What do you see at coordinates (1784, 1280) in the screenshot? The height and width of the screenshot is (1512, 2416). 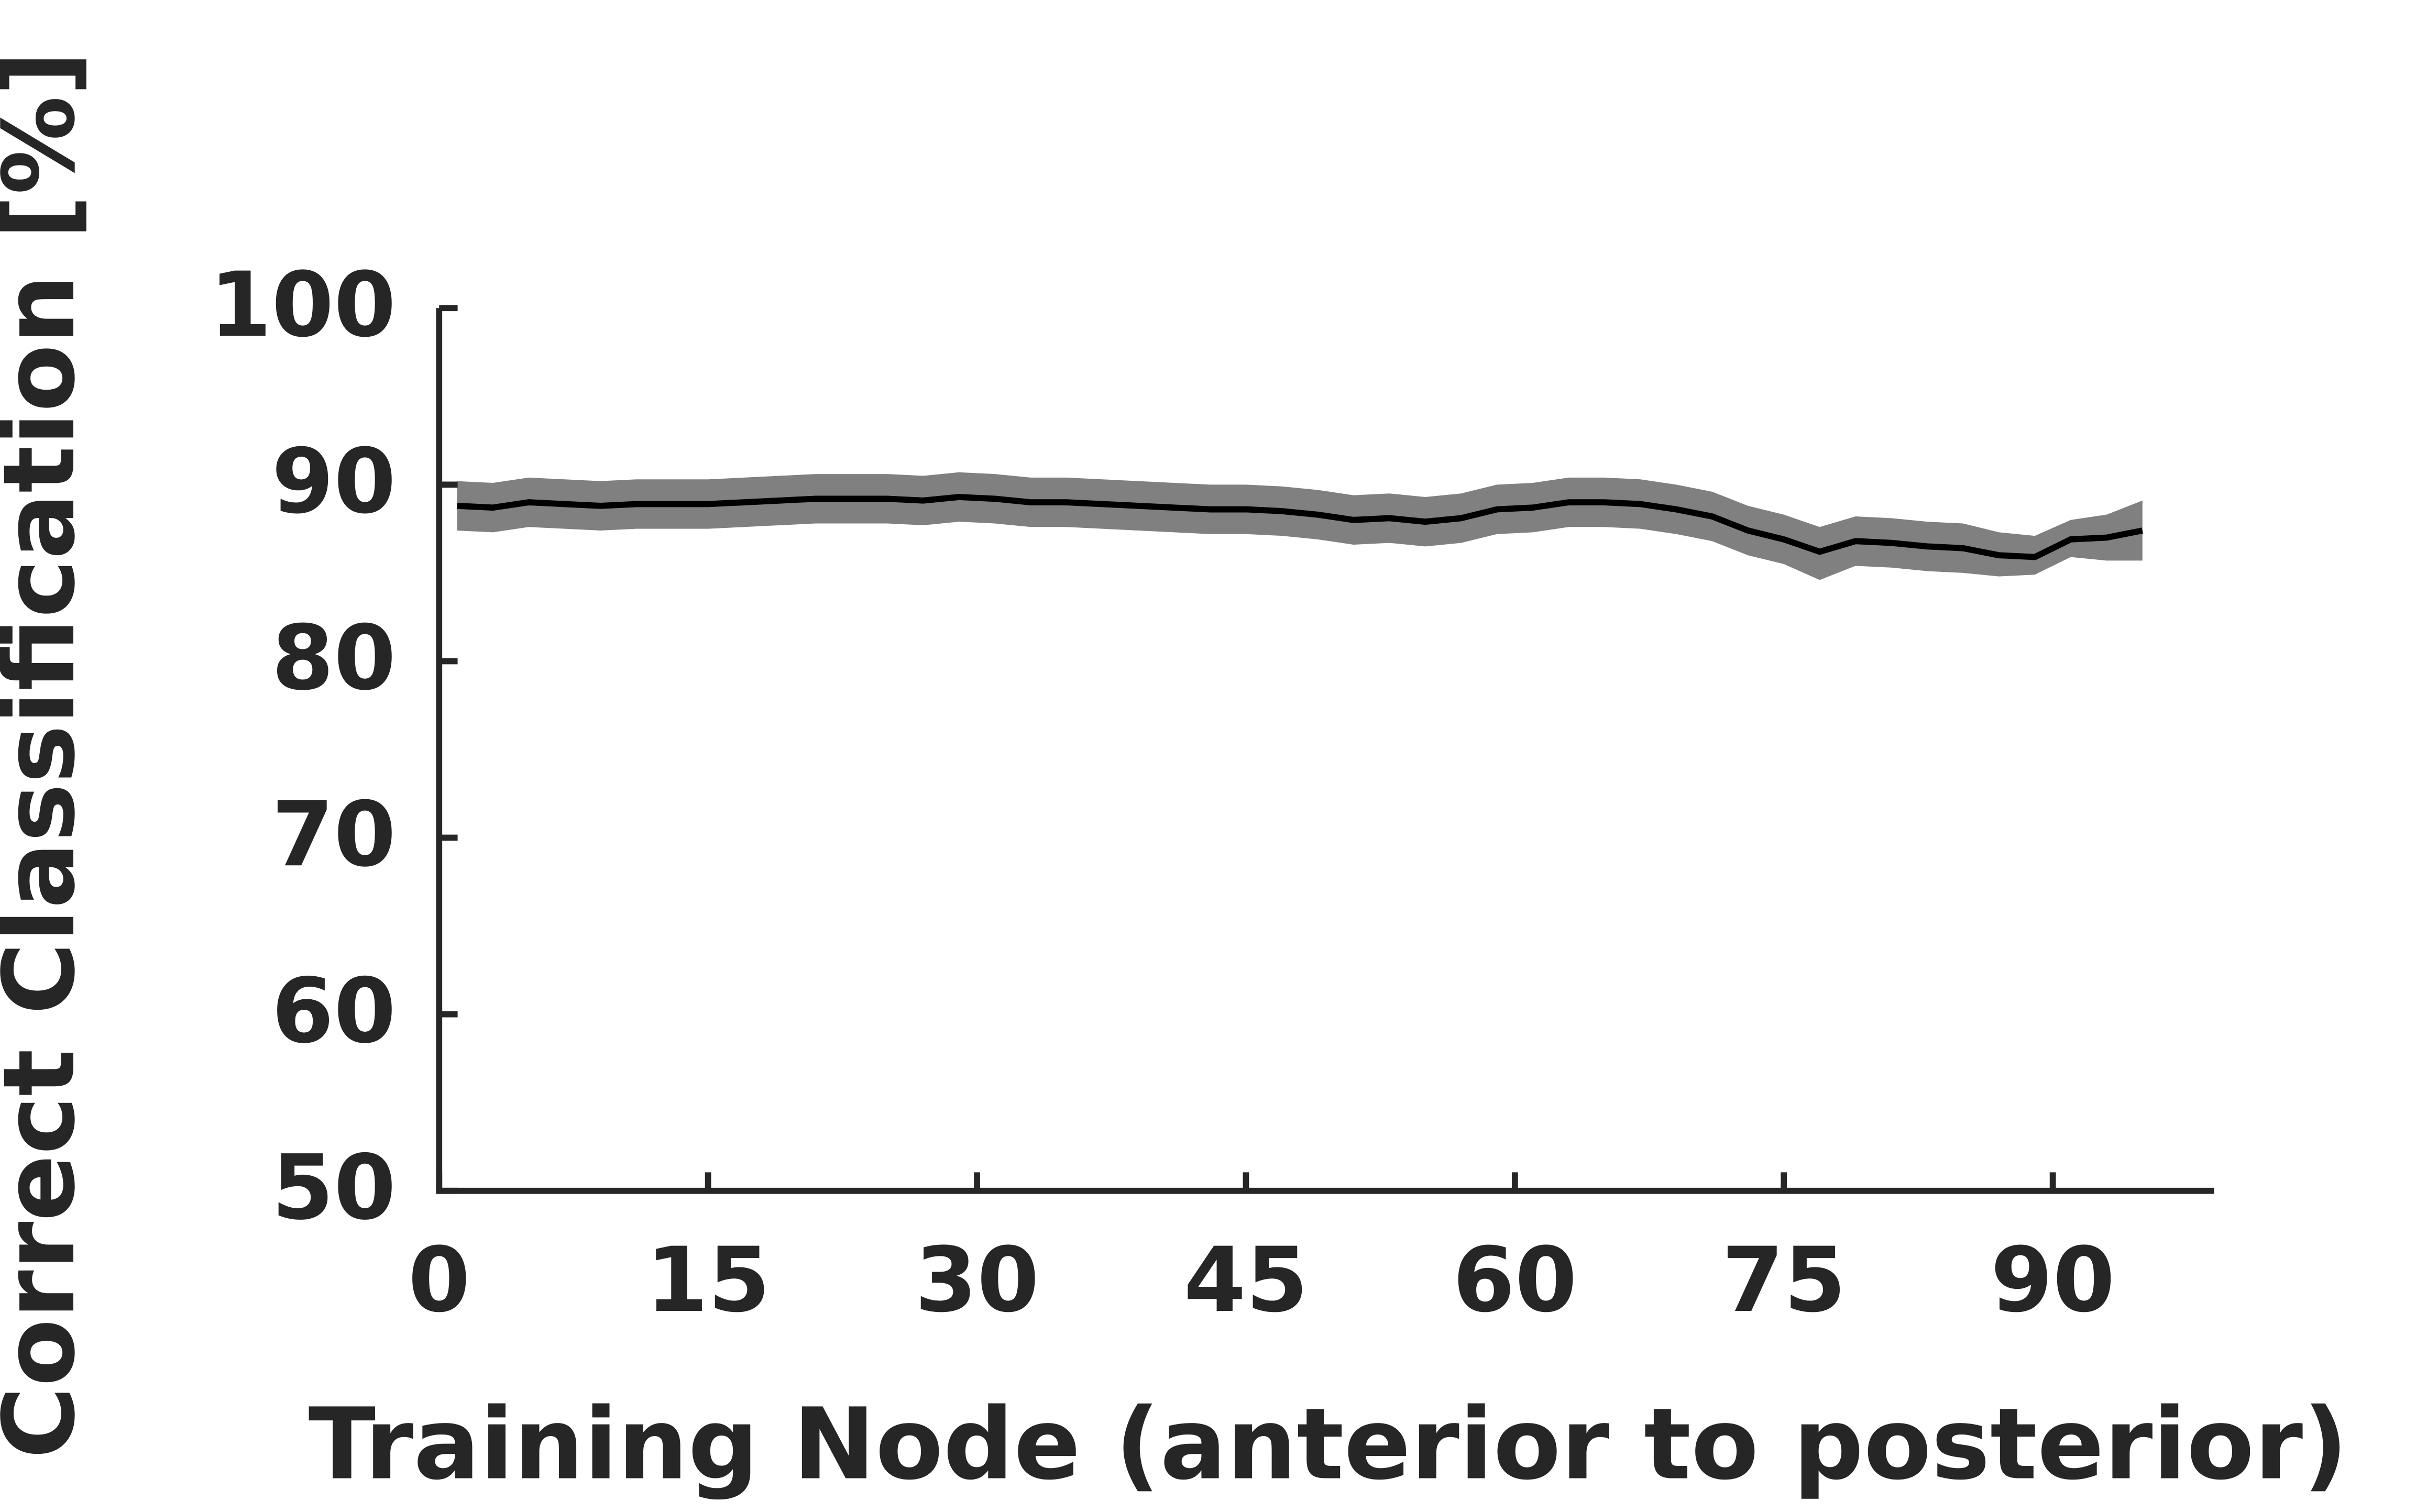 I see `x-tick-label: 75` at bounding box center [1784, 1280].